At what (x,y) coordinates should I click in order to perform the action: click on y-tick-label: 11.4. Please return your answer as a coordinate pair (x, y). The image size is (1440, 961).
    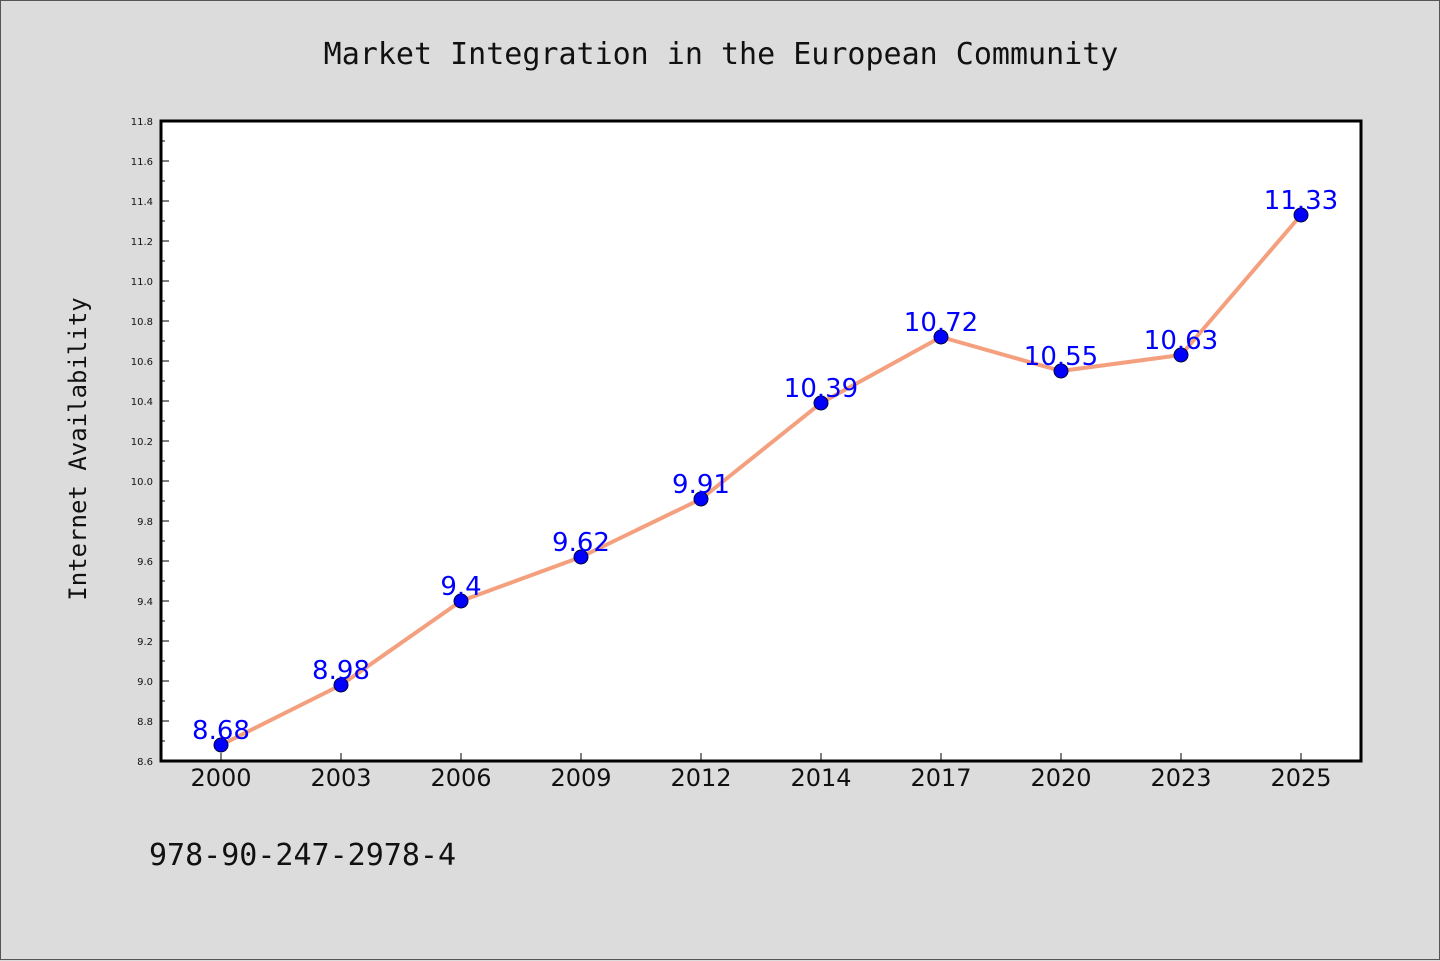
    Looking at the image, I should click on (142, 202).